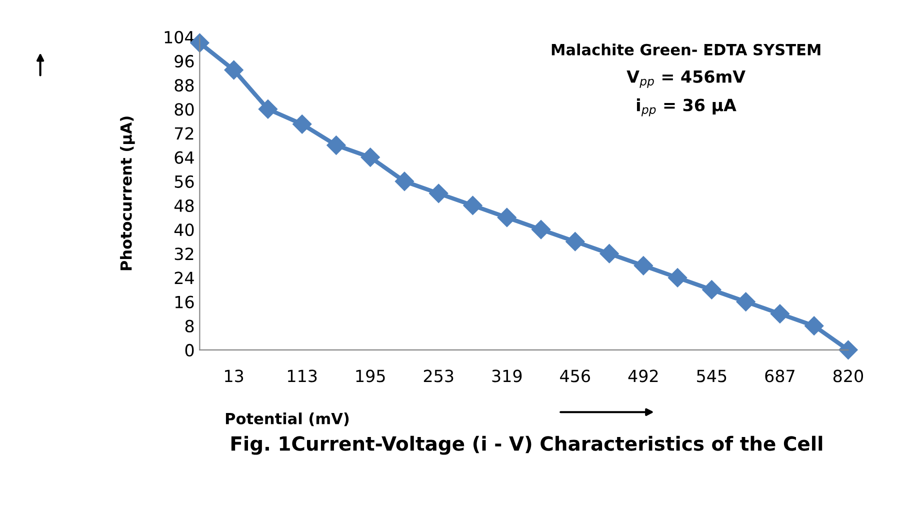 This screenshot has width=916, height=527. What do you see at coordinates (184, 157) in the screenshot?
I see `y-tick-label: 64` at bounding box center [184, 157].